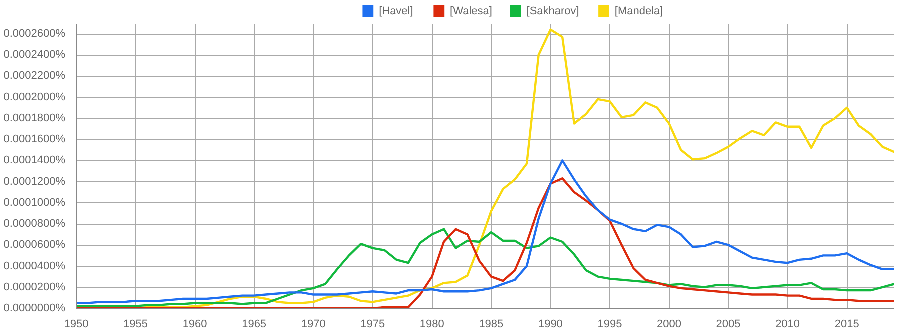 The width and height of the screenshot is (900, 330). What do you see at coordinates (35, 245) in the screenshot?
I see `y-tick-label: 0.0000600%` at bounding box center [35, 245].